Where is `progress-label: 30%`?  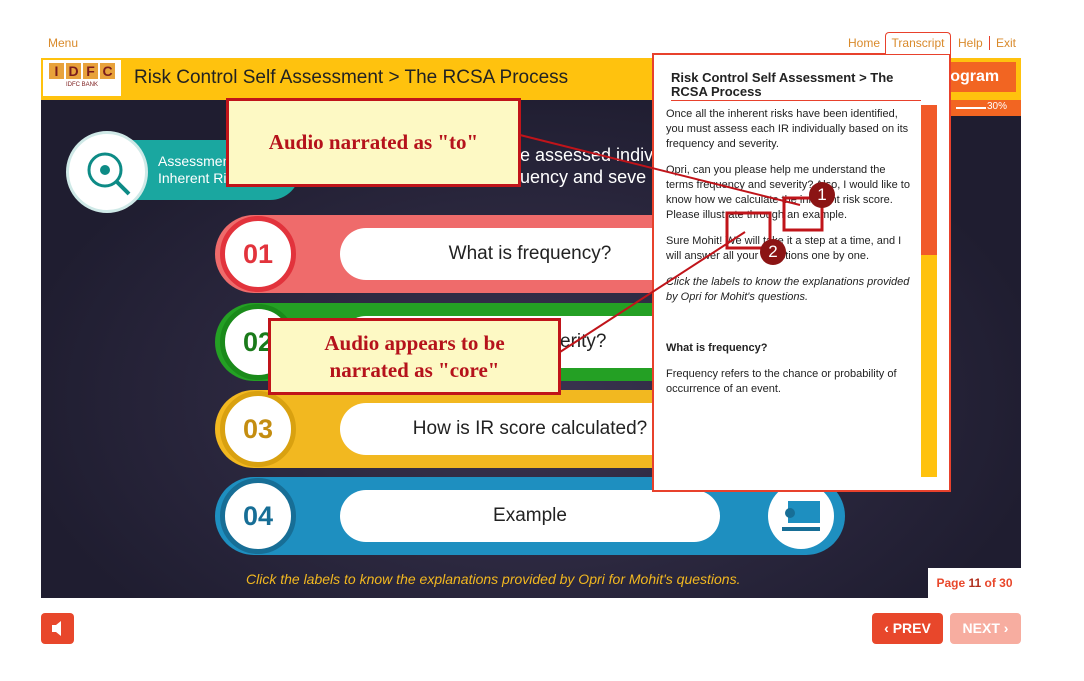 progress-label: 30% is located at coordinates (996, 106).